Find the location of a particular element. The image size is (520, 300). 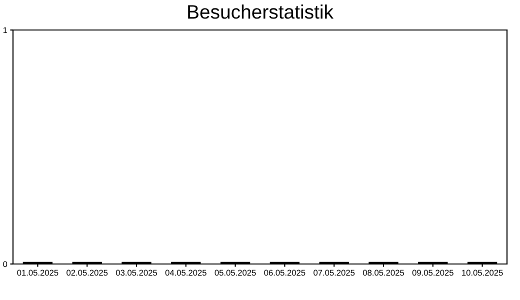

x-tick-label: 03.05.2025 is located at coordinates (137, 273).